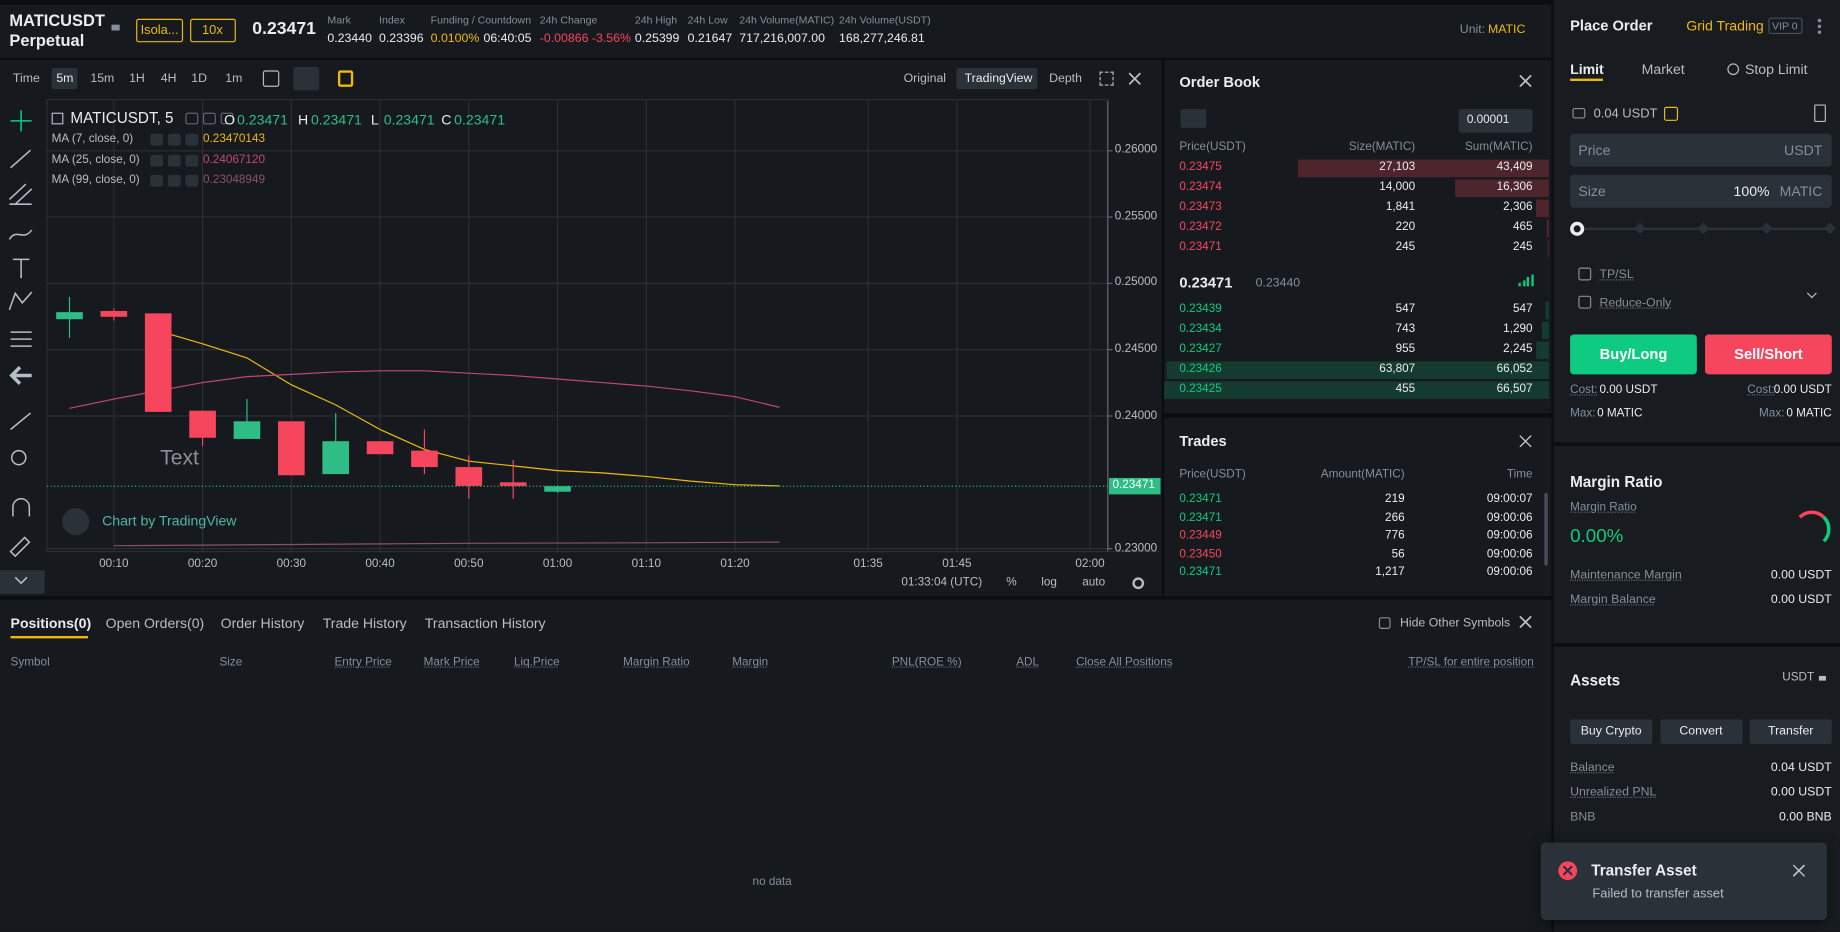 The image size is (1840, 932). What do you see at coordinates (168, 78) in the screenshot?
I see `interval-button: 4H` at bounding box center [168, 78].